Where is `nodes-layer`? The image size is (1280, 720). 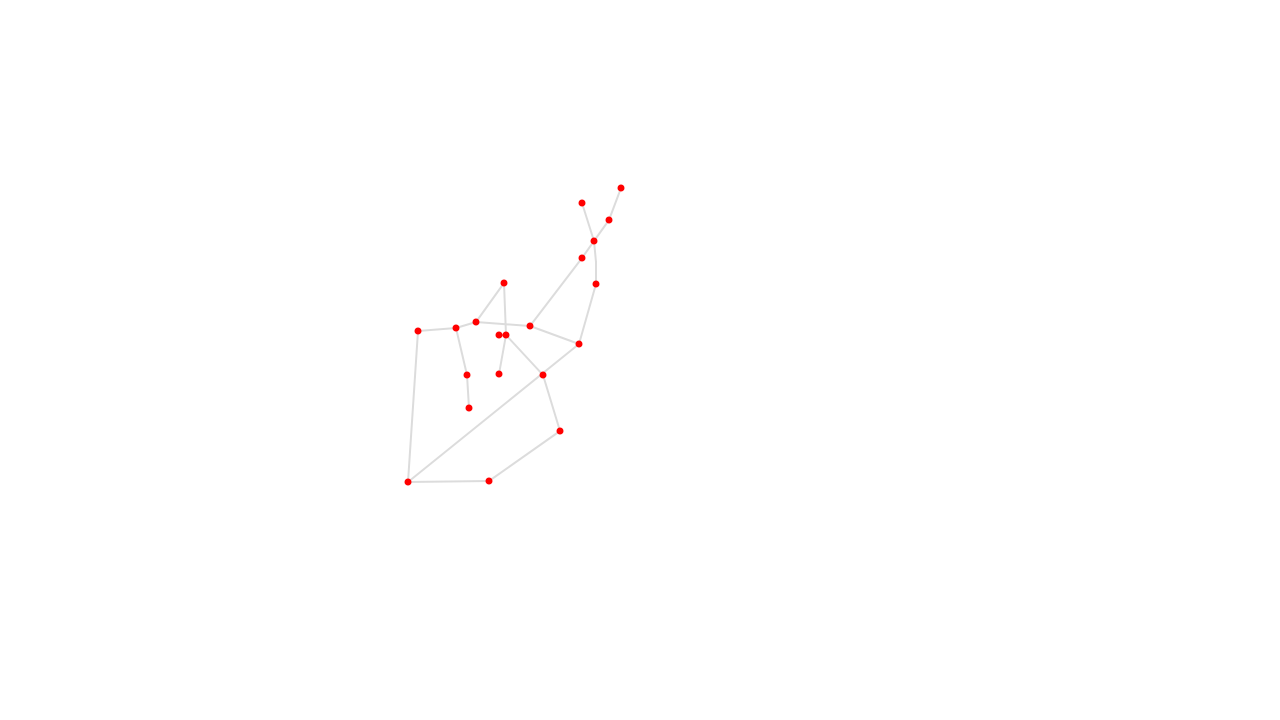
nodes-layer is located at coordinates (514, 335).